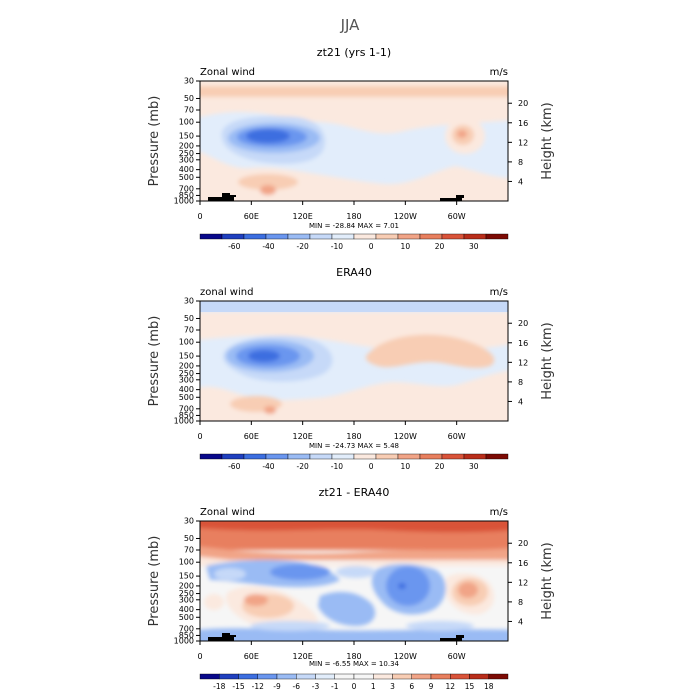  What do you see at coordinates (189, 301) in the screenshot?
I see `y-tick-label: 30` at bounding box center [189, 301].